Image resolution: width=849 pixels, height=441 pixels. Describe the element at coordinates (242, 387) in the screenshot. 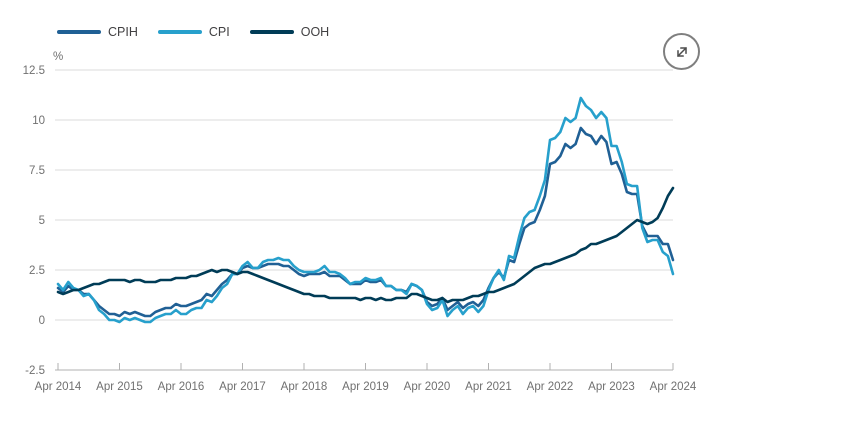

I see `x-axis-tick-label: Apr 2017` at that location.